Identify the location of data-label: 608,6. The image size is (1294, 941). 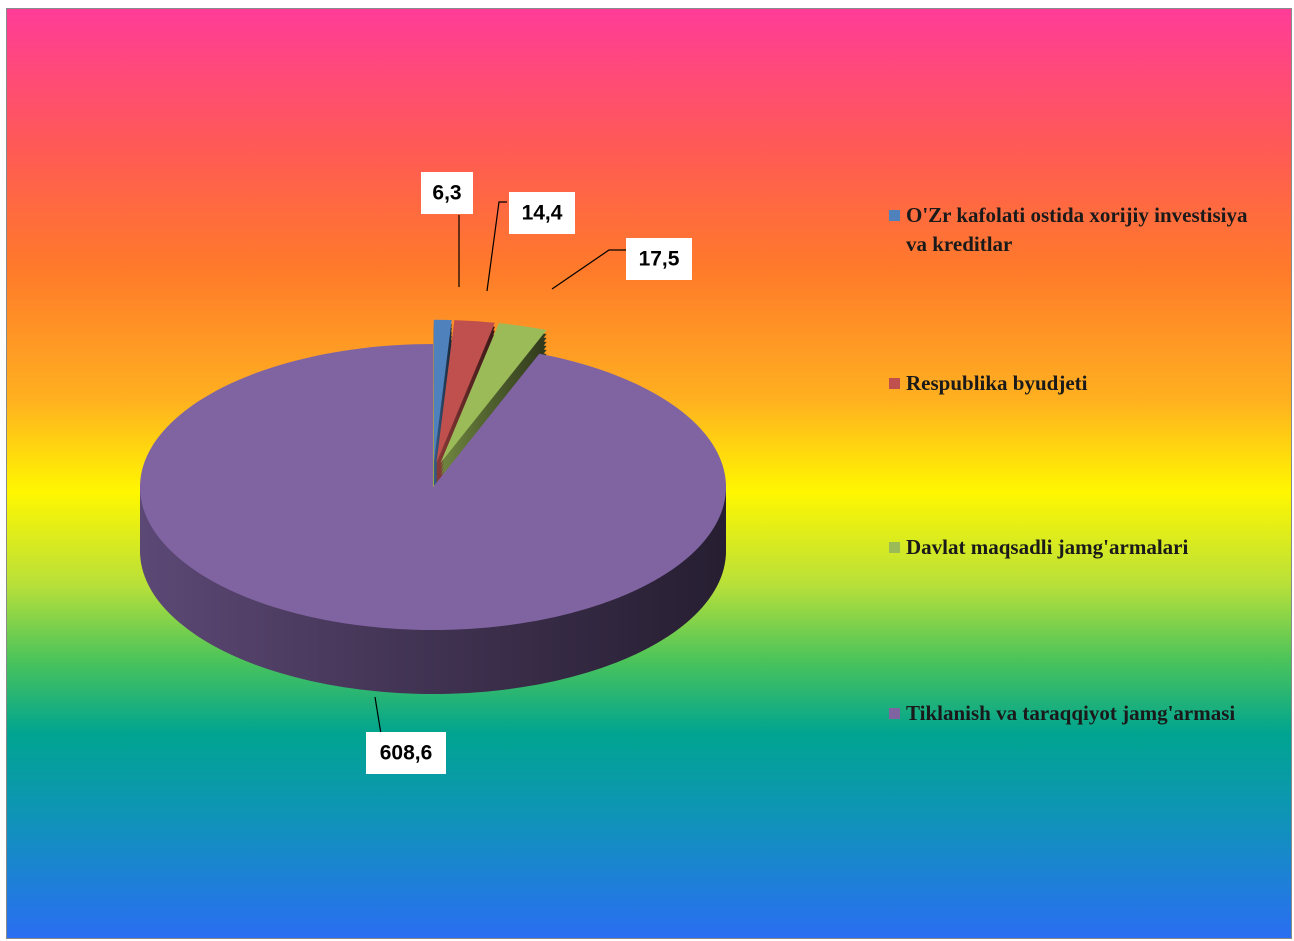
(406, 753).